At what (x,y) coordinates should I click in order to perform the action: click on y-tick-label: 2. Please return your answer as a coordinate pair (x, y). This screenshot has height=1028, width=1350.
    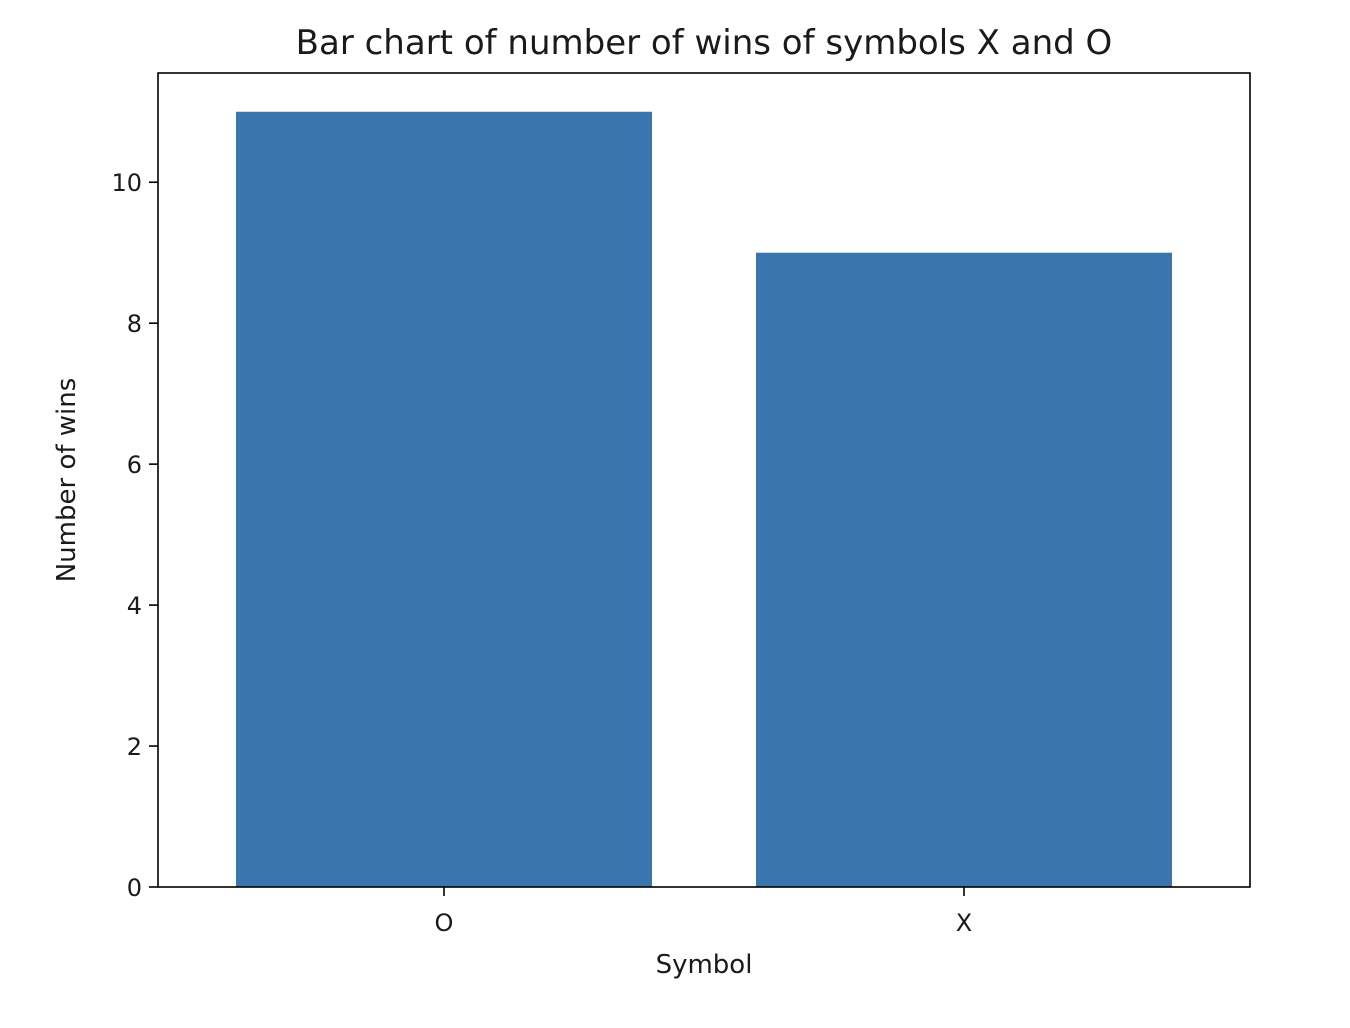
    Looking at the image, I should click on (134, 747).